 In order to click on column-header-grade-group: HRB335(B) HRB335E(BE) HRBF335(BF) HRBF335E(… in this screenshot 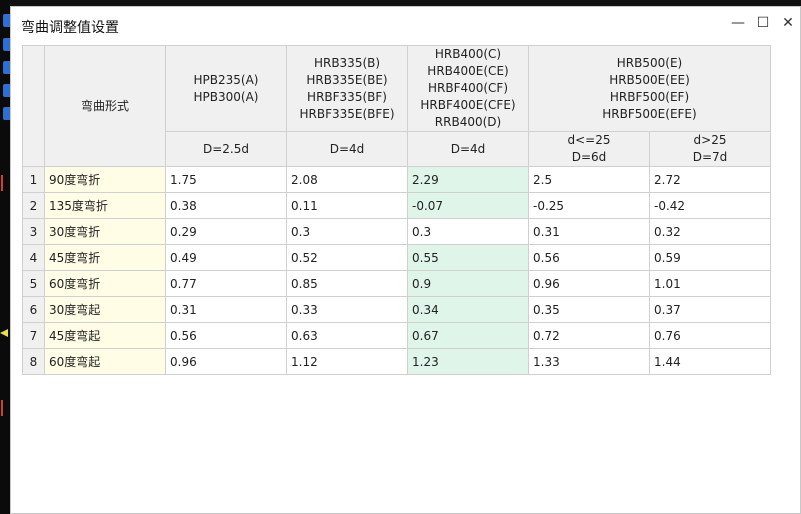, I will do `click(347, 88)`.